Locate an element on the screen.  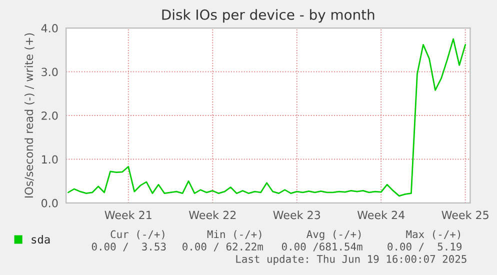
y-tick-label: 2.0 is located at coordinates (50, 115).